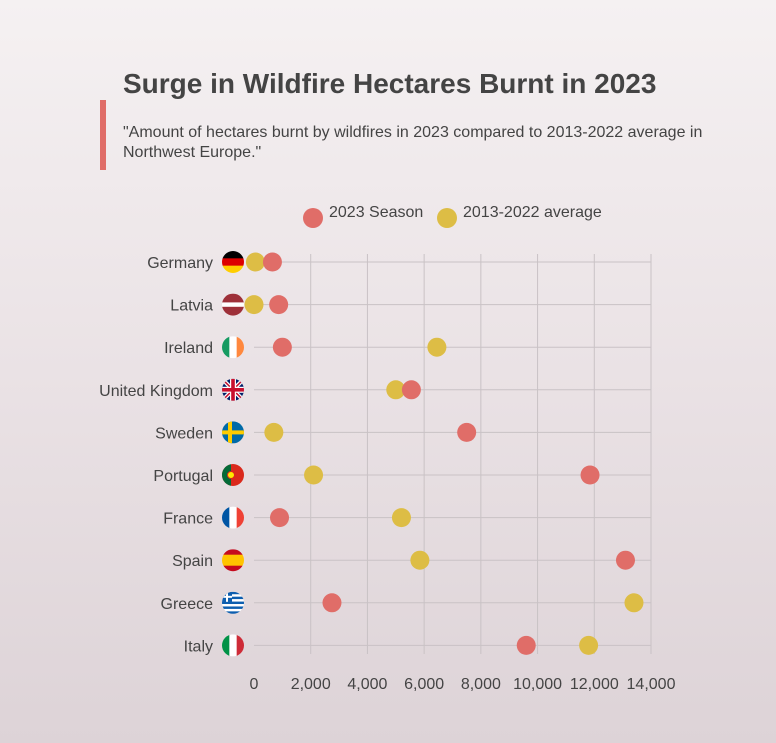 Image resolution: width=776 pixels, height=743 pixels. I want to click on subtitle-accent-bar, so click(103, 135).